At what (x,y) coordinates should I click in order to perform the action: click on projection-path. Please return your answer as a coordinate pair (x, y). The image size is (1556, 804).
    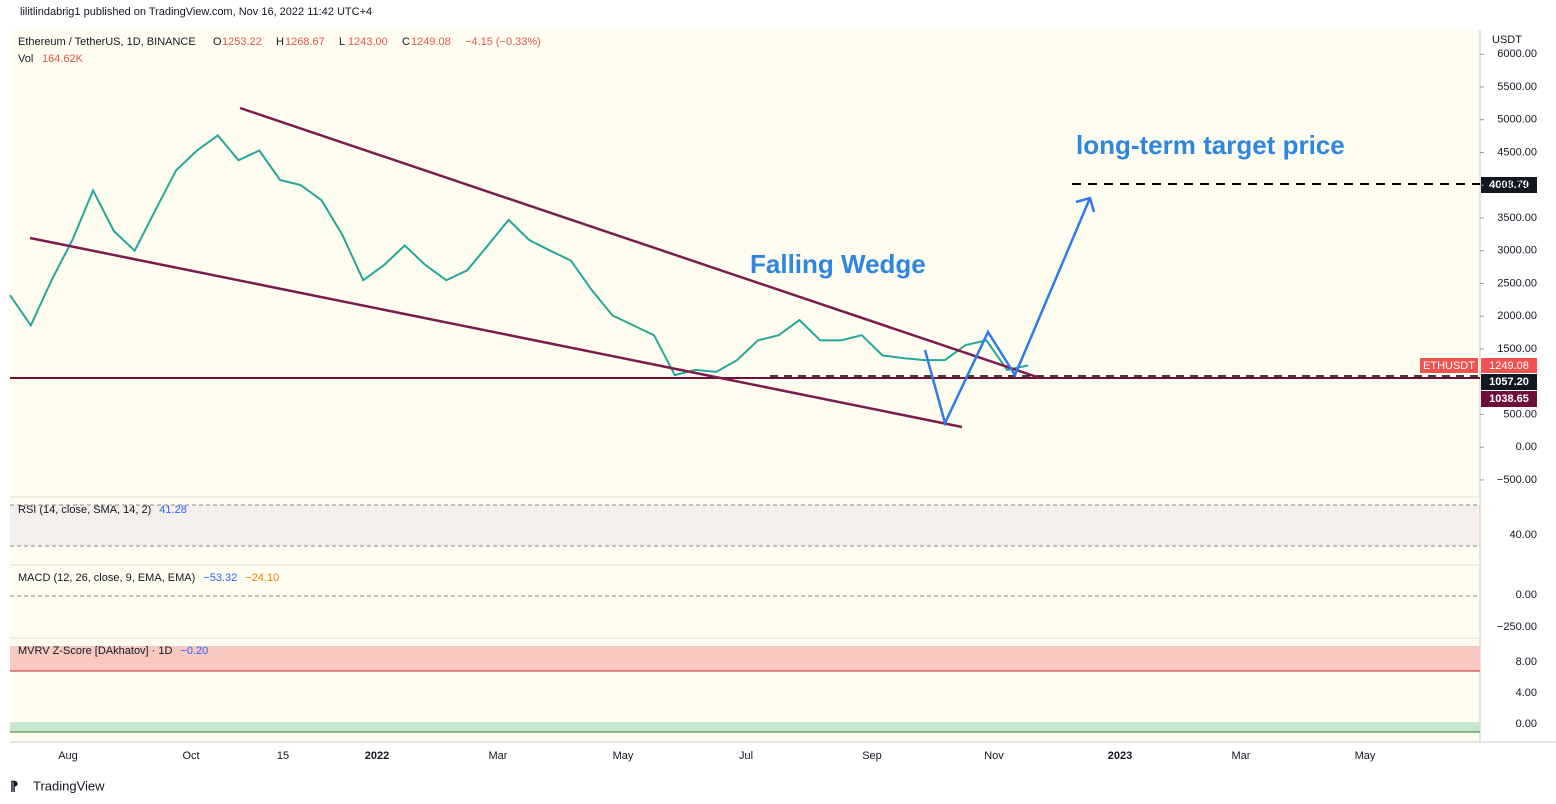
    Looking at the image, I should click on (1007, 312).